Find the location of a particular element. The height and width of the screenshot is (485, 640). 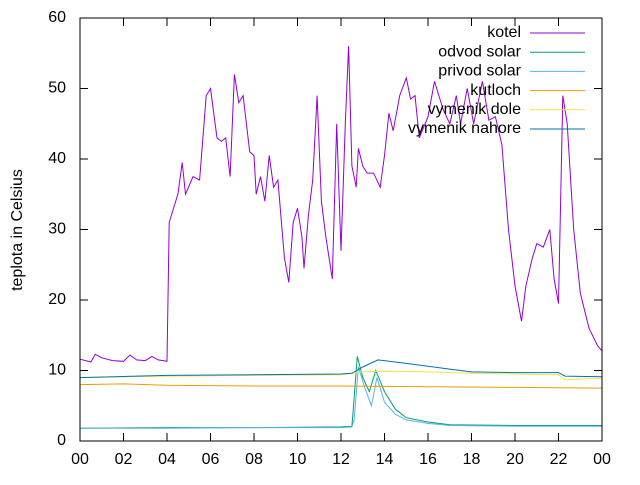

x-tick-label: 02 is located at coordinates (124, 459).